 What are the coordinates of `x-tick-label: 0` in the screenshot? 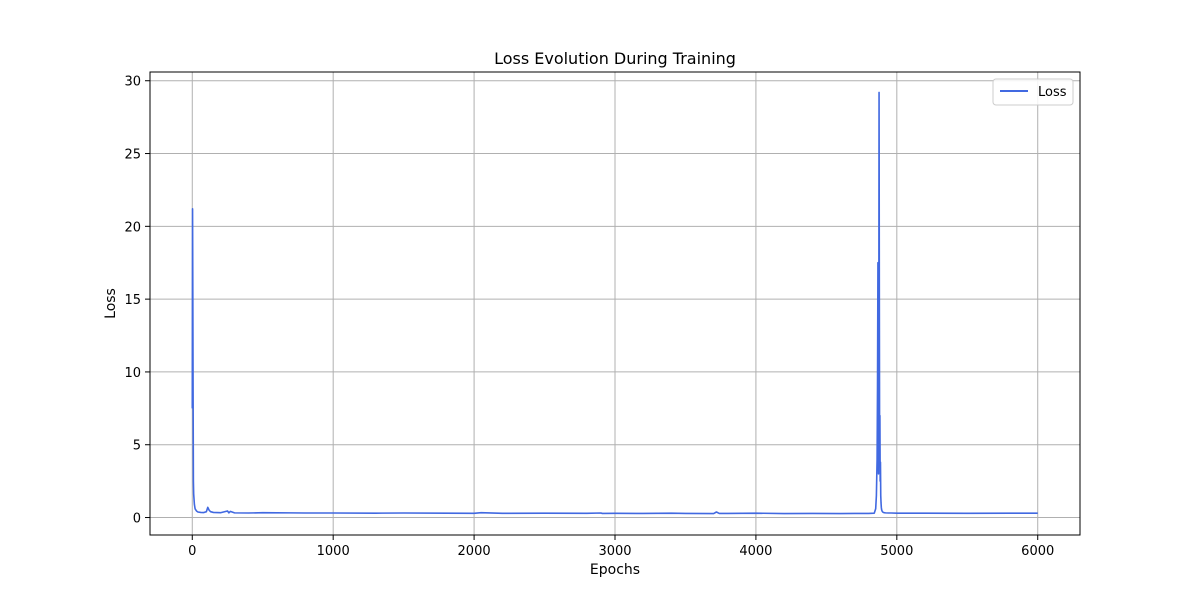 It's located at (192, 551).